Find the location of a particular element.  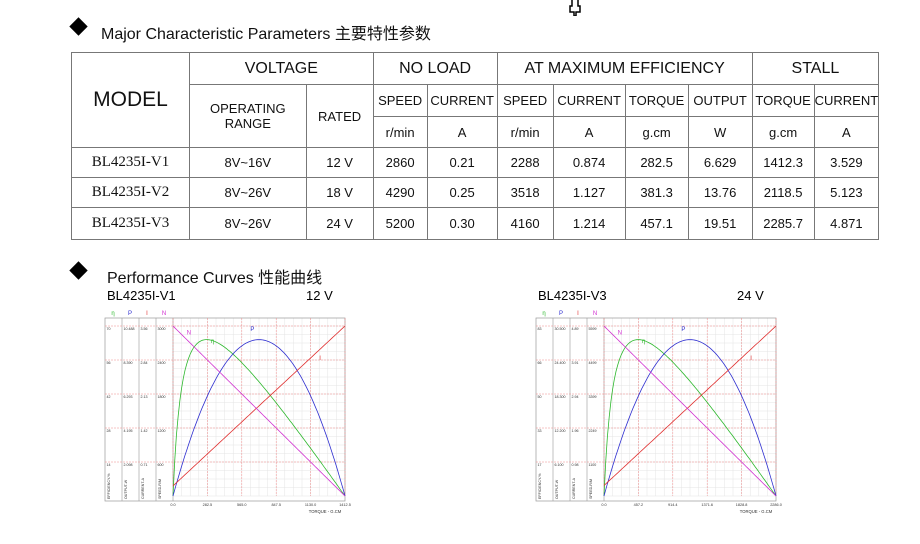

table-cell: 1.214 is located at coordinates (589, 223).